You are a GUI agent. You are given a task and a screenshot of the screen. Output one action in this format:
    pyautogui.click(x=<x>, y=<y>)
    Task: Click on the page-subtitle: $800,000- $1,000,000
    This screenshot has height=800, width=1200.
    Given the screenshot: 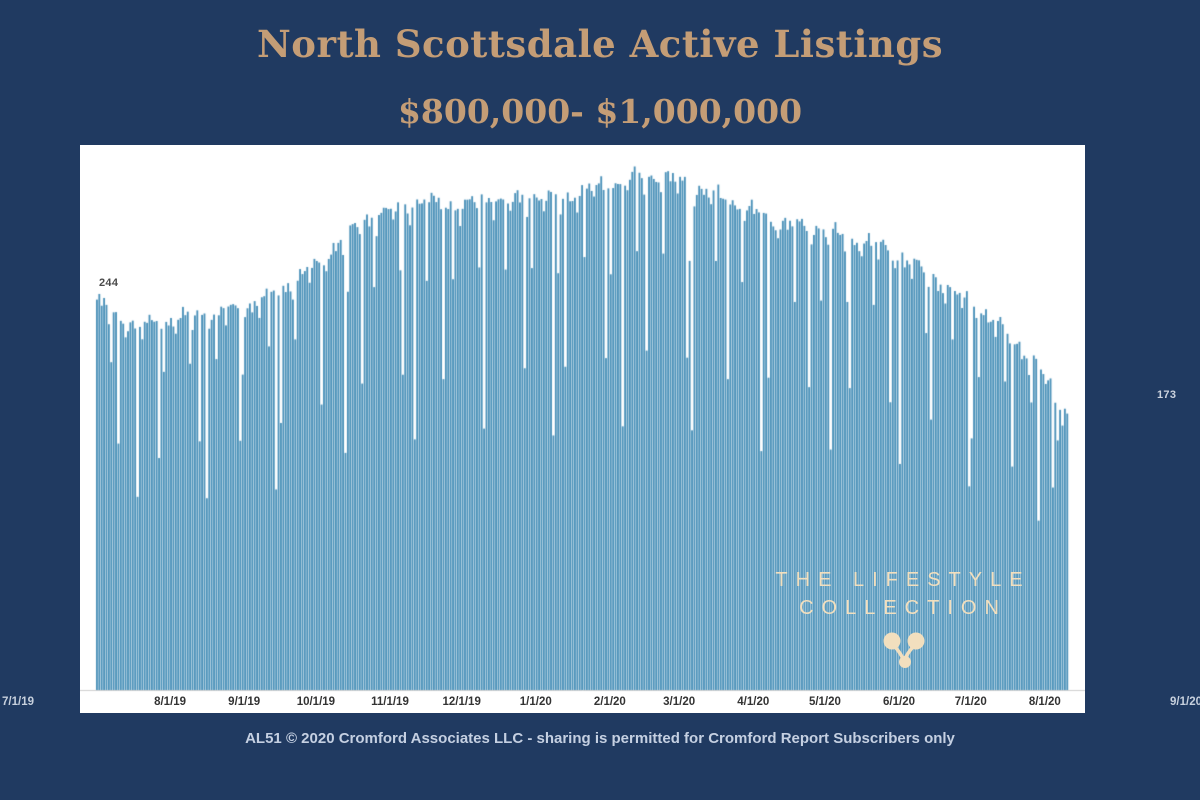 What is the action you would take?
    pyautogui.click(x=600, y=111)
    